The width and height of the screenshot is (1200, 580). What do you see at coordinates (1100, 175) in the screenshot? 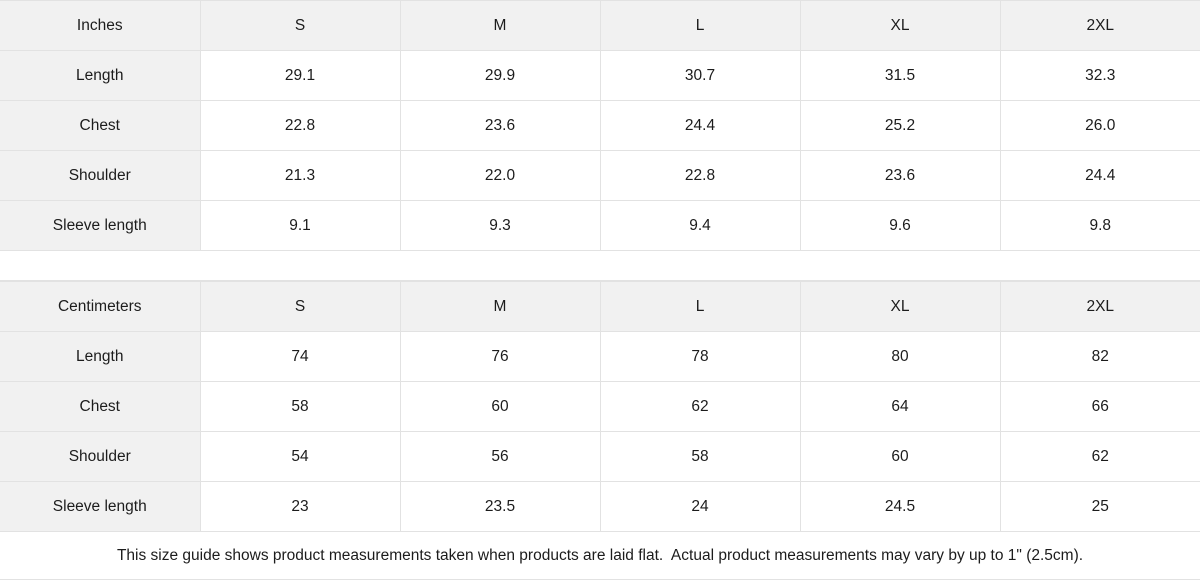
I see `cell-shoulder-2xl: 24.4` at bounding box center [1100, 175].